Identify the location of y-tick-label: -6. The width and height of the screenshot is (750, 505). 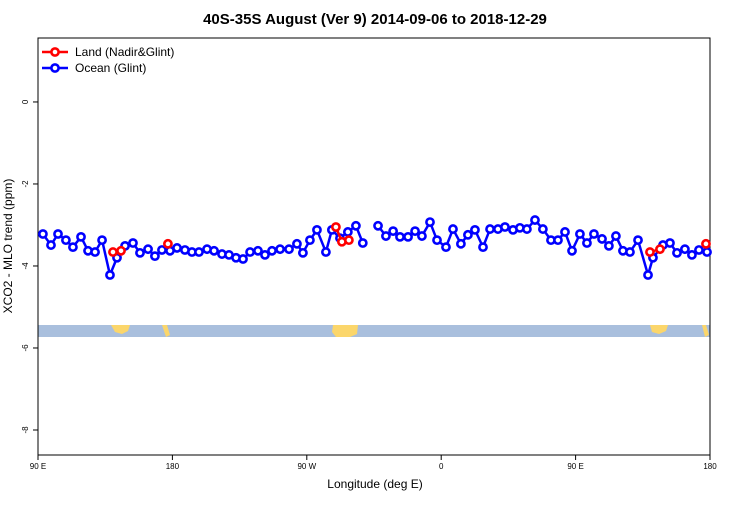
(25, 348).